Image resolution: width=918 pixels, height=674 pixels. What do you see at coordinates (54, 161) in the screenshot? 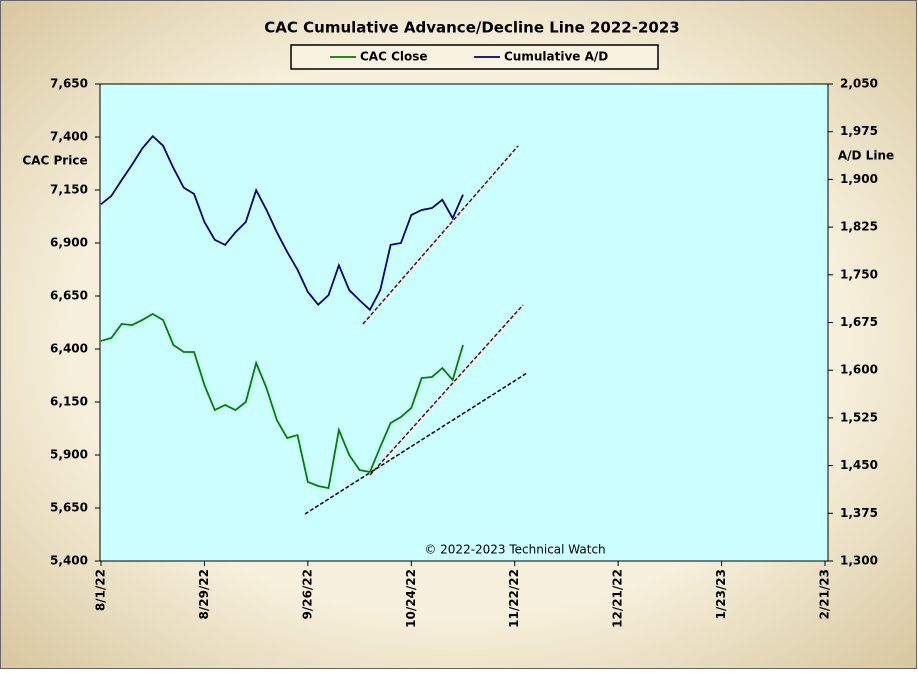
I see `y-axis-label: CAC Price` at bounding box center [54, 161].